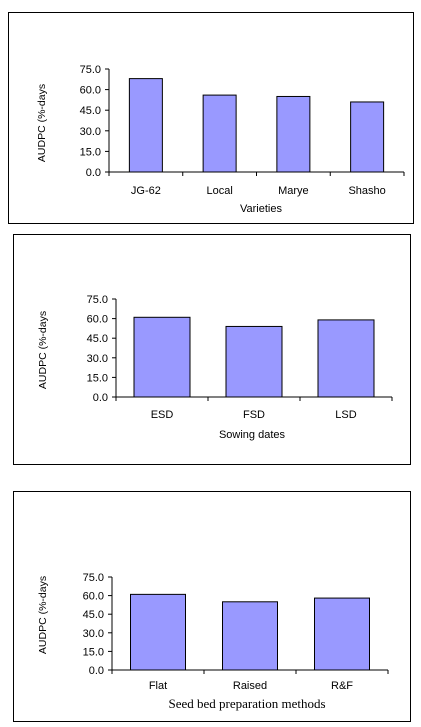  I want to click on bar-flat, so click(158, 632).